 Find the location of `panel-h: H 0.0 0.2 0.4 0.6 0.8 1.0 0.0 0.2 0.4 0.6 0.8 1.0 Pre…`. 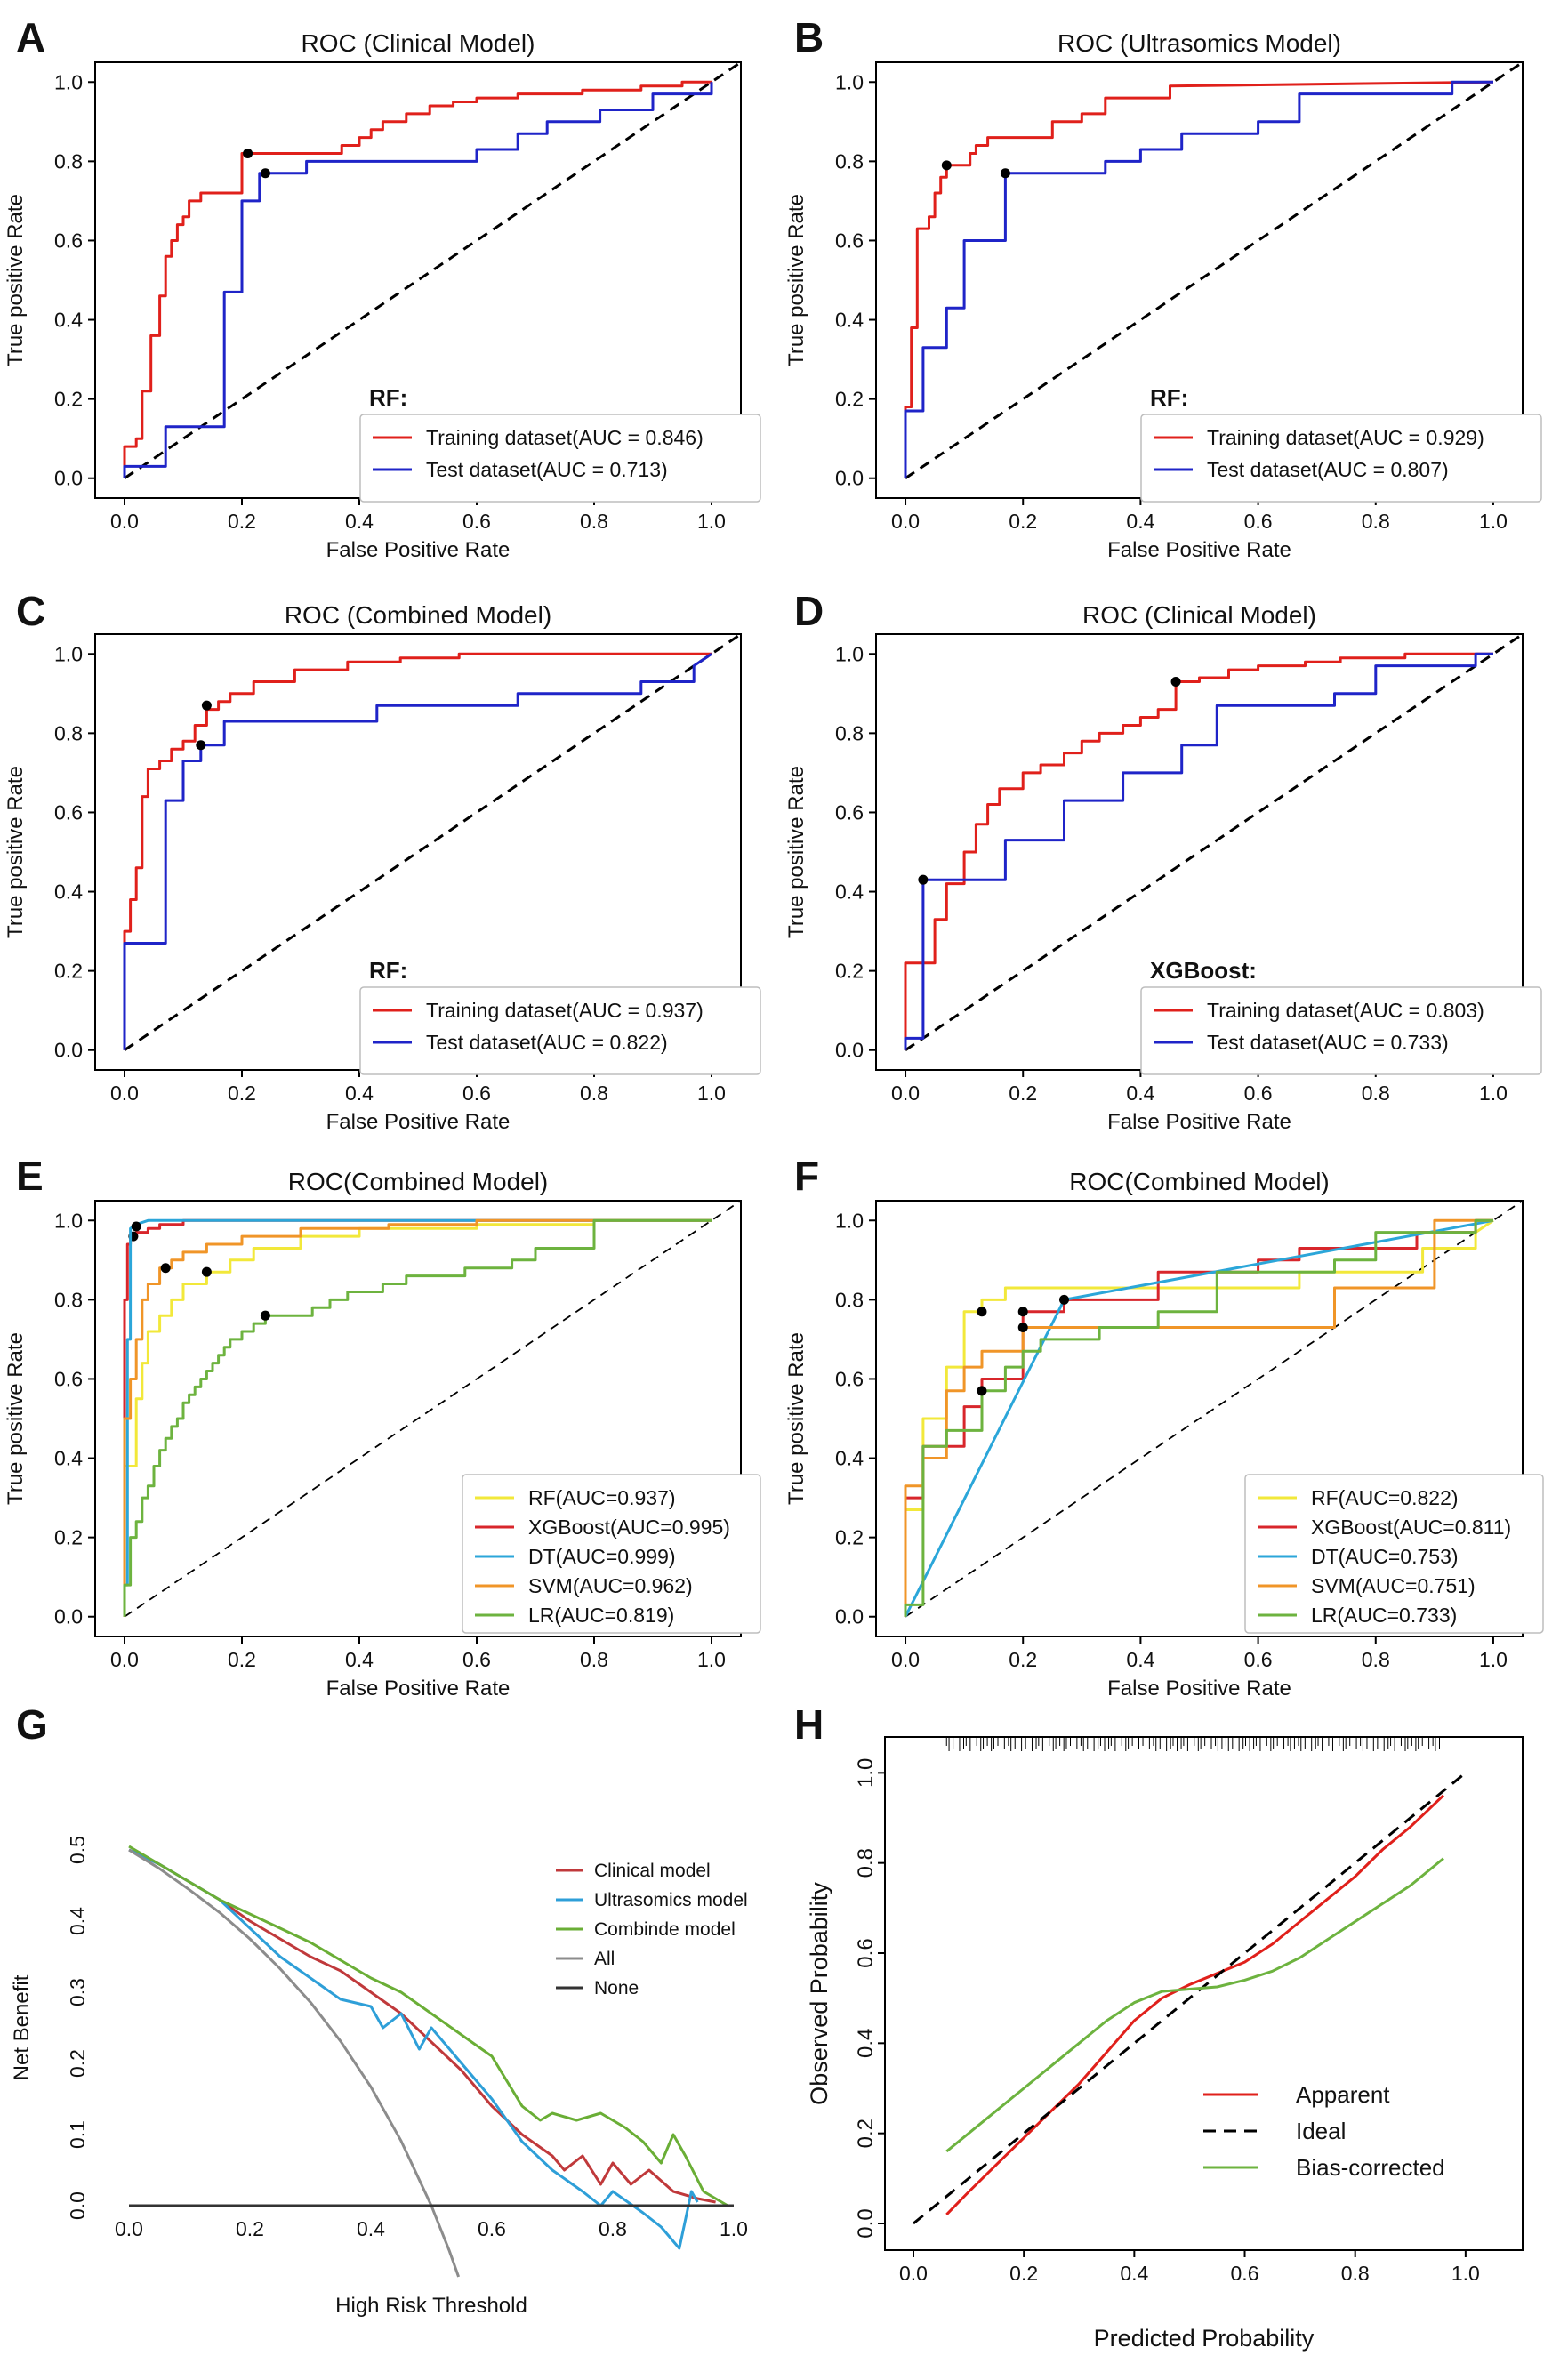

panel-h: H 0.0 0.2 0.4 0.6 0.8 1.0 0.0 0.2 0.4 0.6 0.8 1.0 Pre… is located at coordinates (1159, 2026).